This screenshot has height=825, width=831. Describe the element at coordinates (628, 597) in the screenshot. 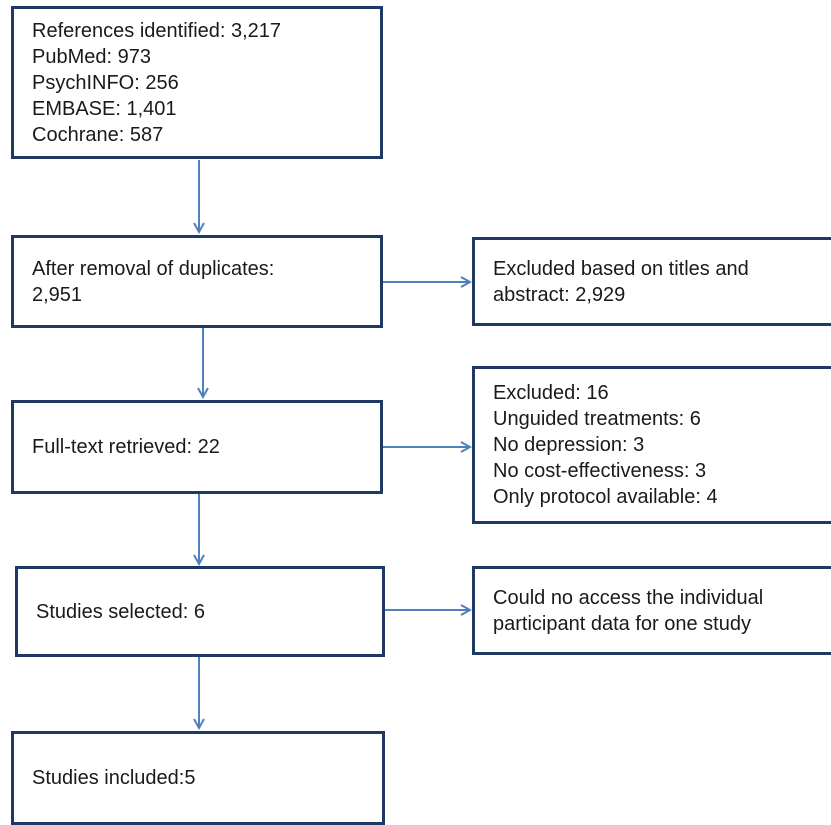

I see `box-line: Could no access the individual` at that location.